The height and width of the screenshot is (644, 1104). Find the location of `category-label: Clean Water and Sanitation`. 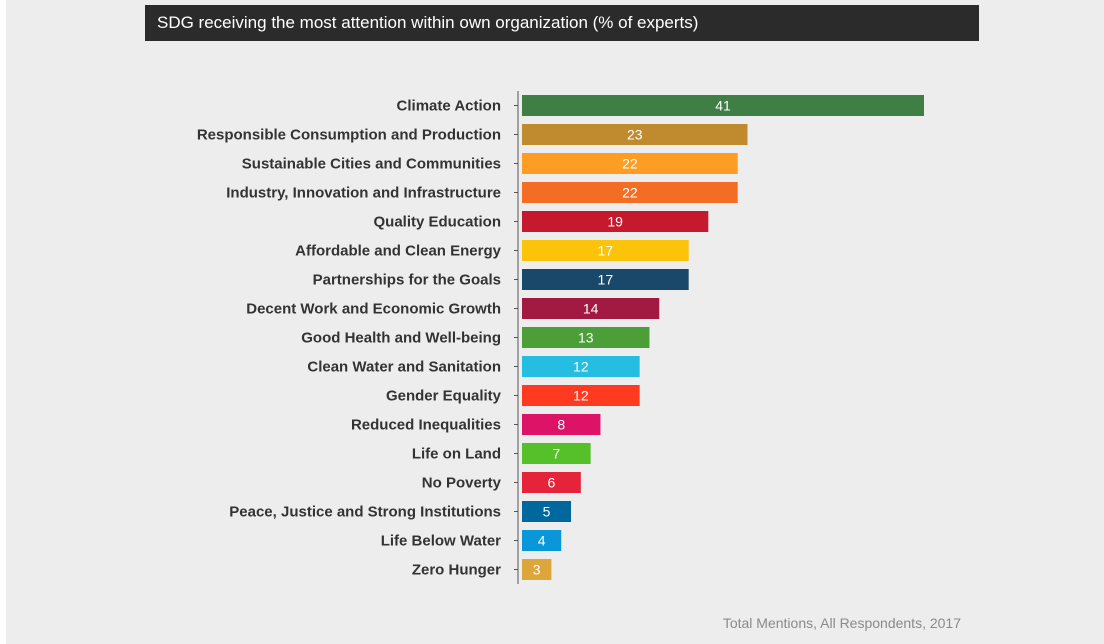

category-label: Clean Water and Sanitation is located at coordinates (404, 367).